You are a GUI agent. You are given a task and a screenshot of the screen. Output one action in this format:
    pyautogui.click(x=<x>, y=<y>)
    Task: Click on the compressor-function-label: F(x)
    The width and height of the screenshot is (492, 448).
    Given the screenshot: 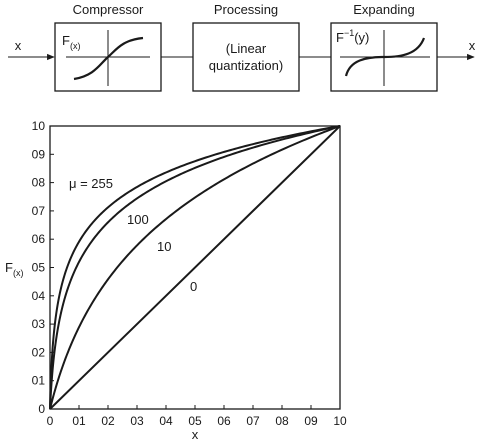 What is the action you would take?
    pyautogui.click(x=71, y=42)
    